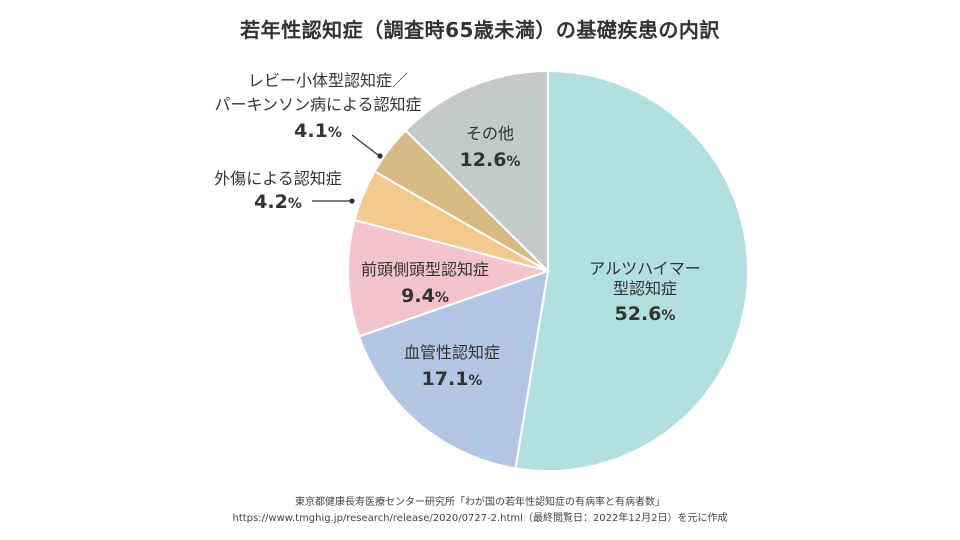 Image resolution: width=960 pixels, height=540 pixels. I want to click on source-line-1: 東京都健康長寿医療センター研究所「わが国の若年性認知症の有病率と有病者数」, so click(480, 502).